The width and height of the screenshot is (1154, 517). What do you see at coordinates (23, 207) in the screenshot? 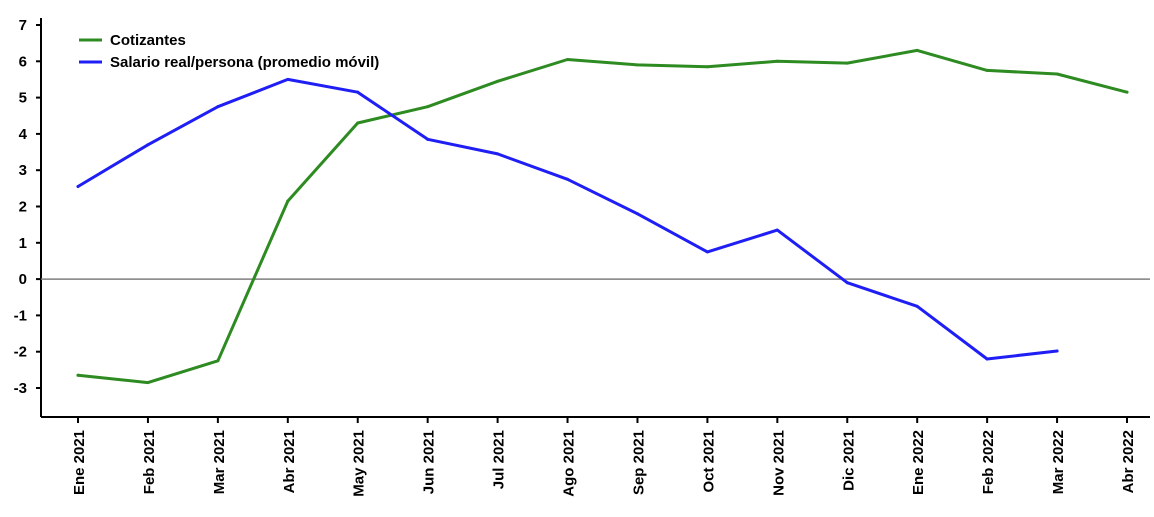
I see `y-tick-label: 2` at bounding box center [23, 207].